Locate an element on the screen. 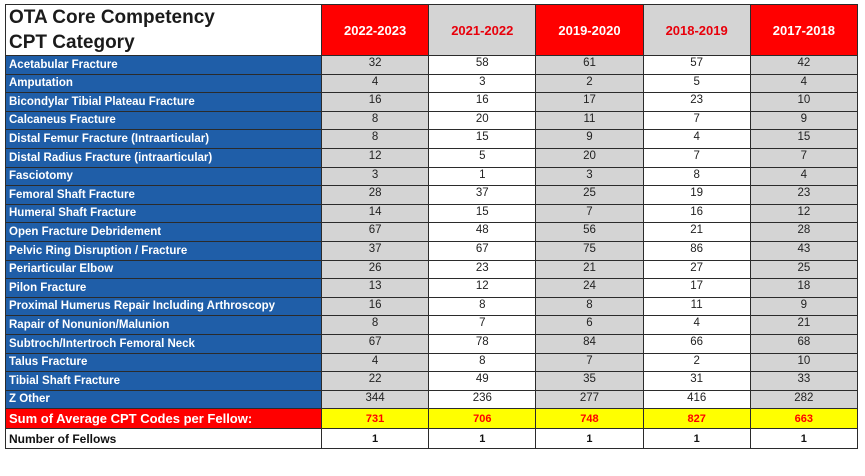 The height and width of the screenshot is (476, 865). value-cell: 66 is located at coordinates (696, 343).